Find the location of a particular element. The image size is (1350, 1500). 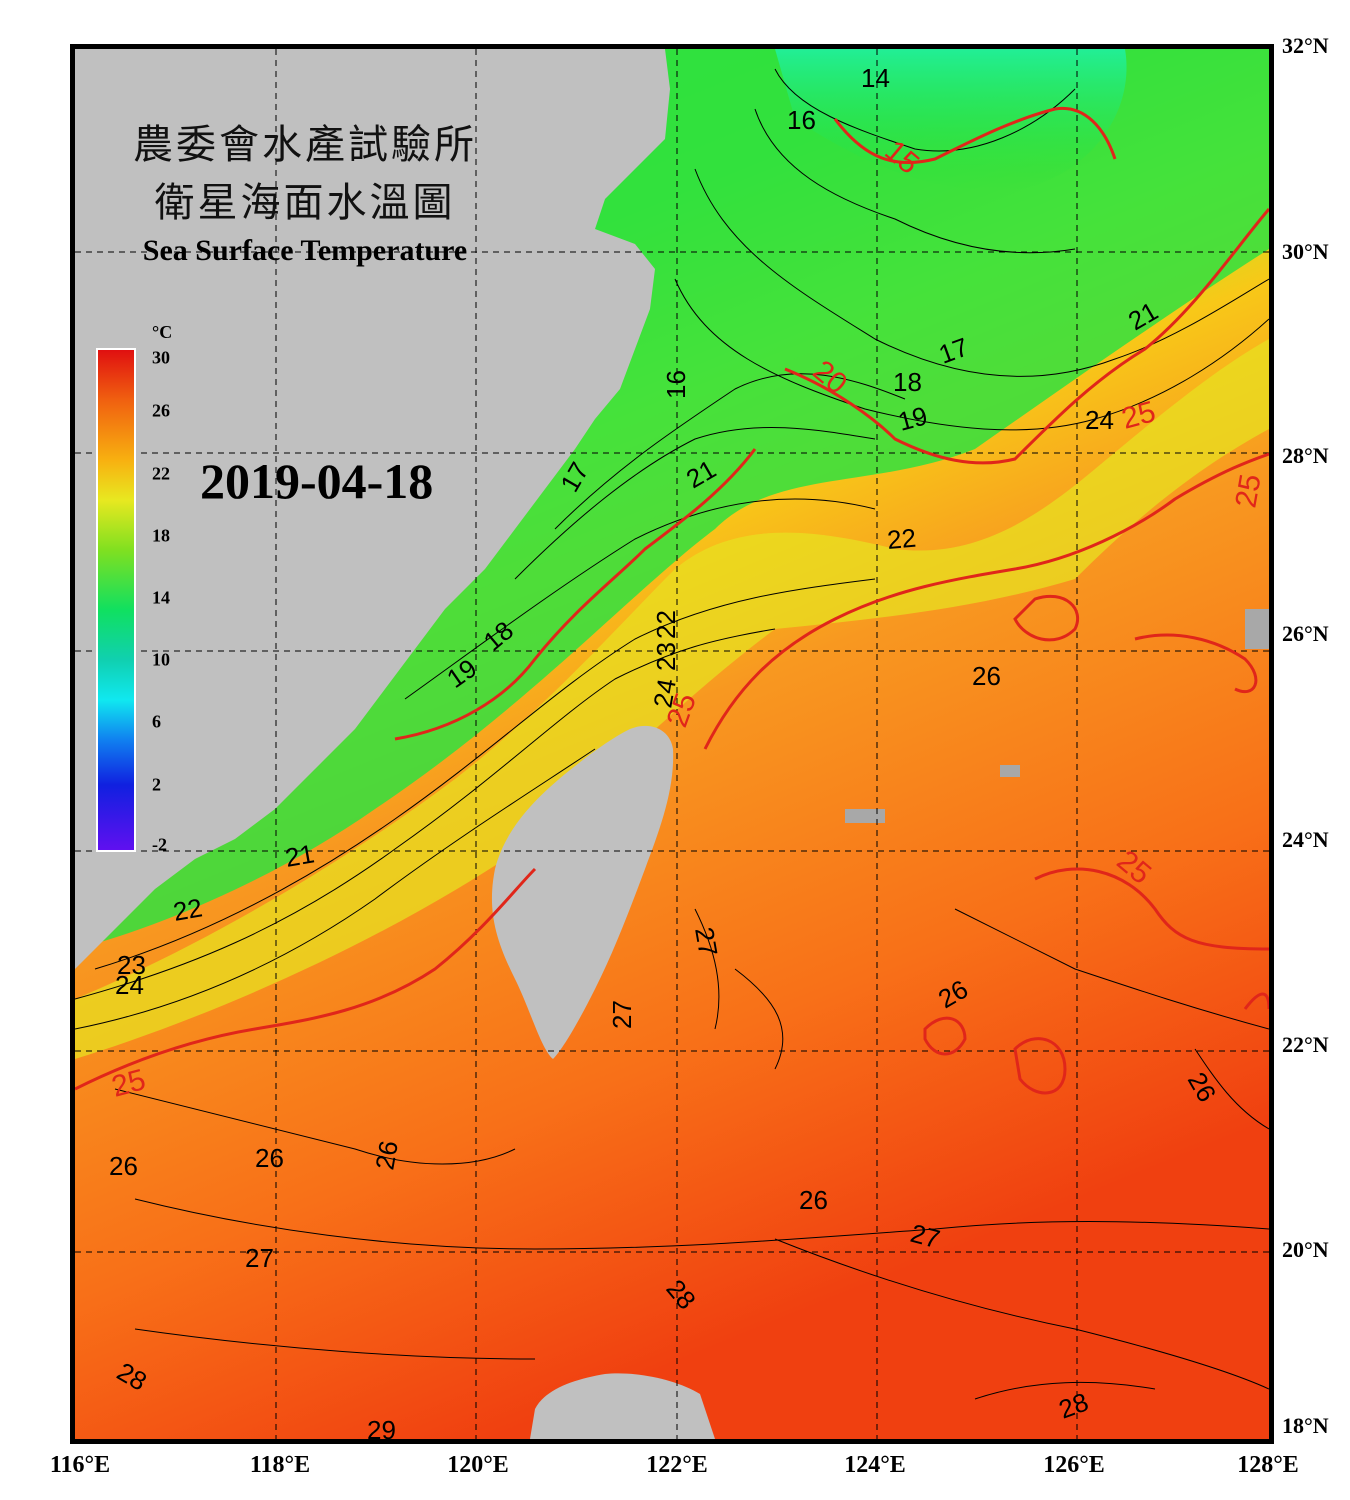

latitude-label: 32°N is located at coordinates (1305, 45).